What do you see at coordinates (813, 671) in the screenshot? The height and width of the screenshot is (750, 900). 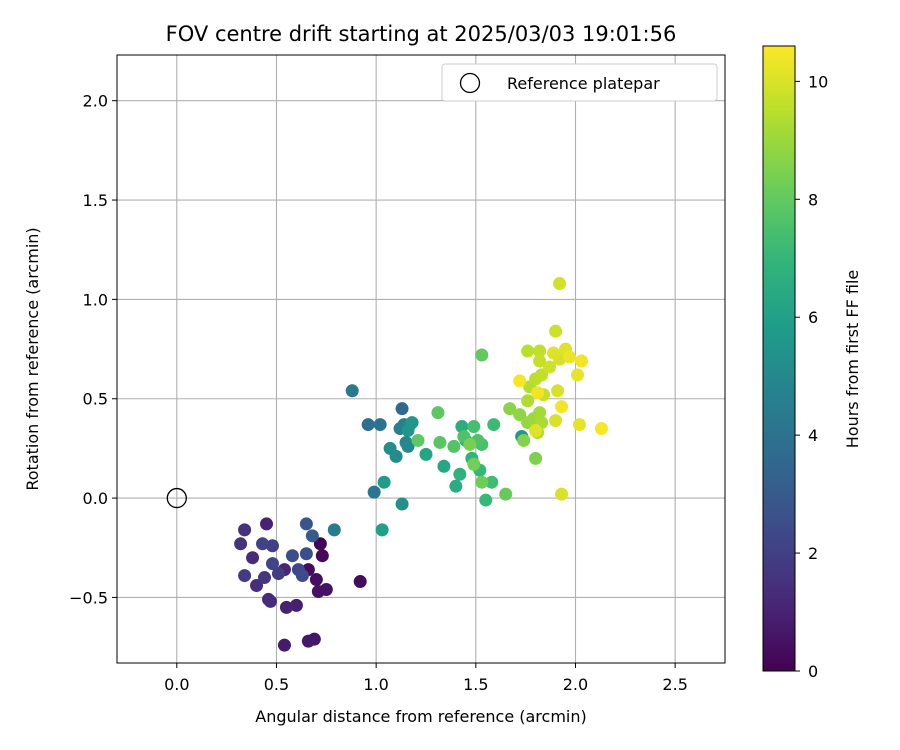 I see `colorbar-tick-label: 0` at bounding box center [813, 671].